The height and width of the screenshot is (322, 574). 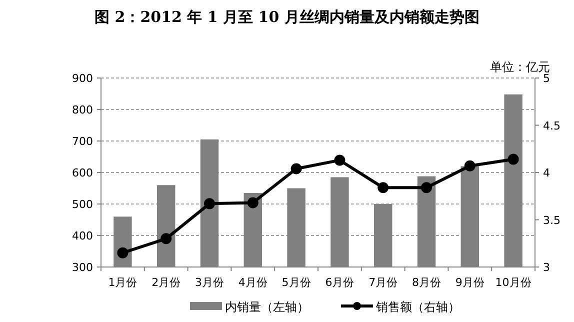 What do you see at coordinates (82, 267) in the screenshot?
I see `y-tick-label: 300` at bounding box center [82, 267].